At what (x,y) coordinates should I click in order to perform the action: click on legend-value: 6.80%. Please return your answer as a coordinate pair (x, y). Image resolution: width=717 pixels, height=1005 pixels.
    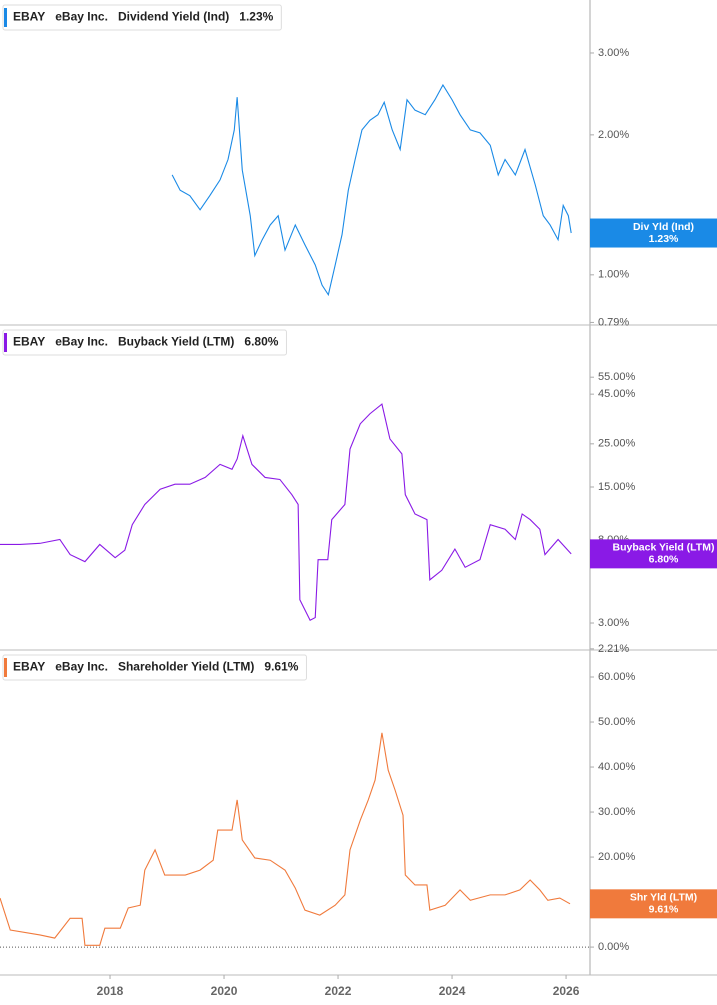
    Looking at the image, I should click on (261, 342).